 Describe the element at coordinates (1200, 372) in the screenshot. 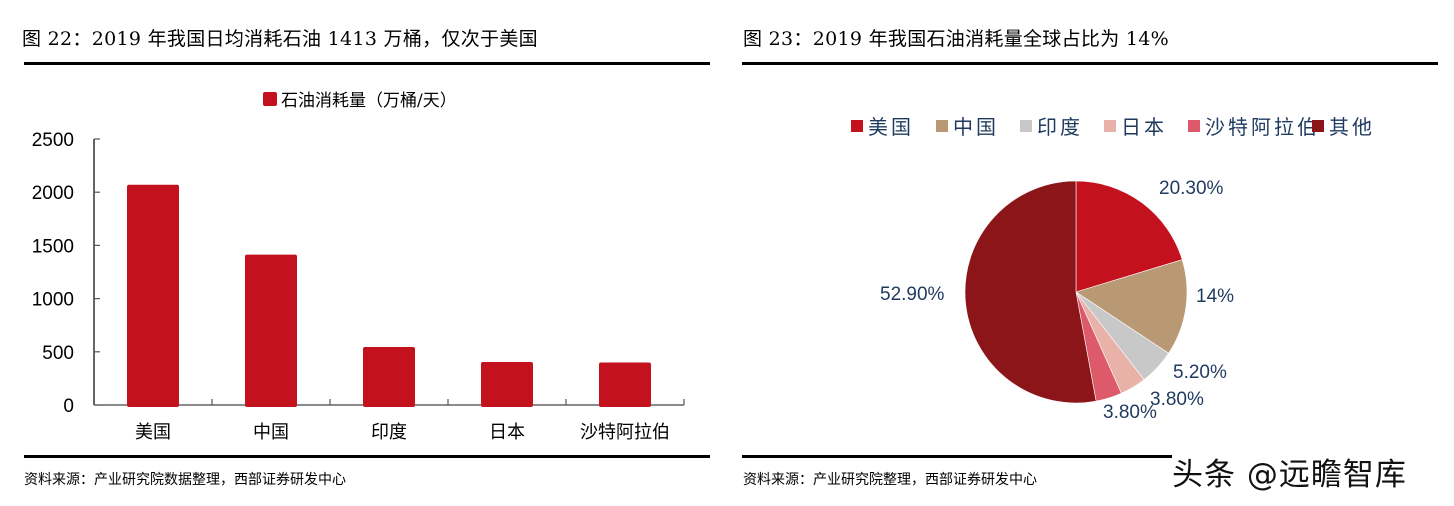

I see `pie-data-label: 5.20%` at that location.